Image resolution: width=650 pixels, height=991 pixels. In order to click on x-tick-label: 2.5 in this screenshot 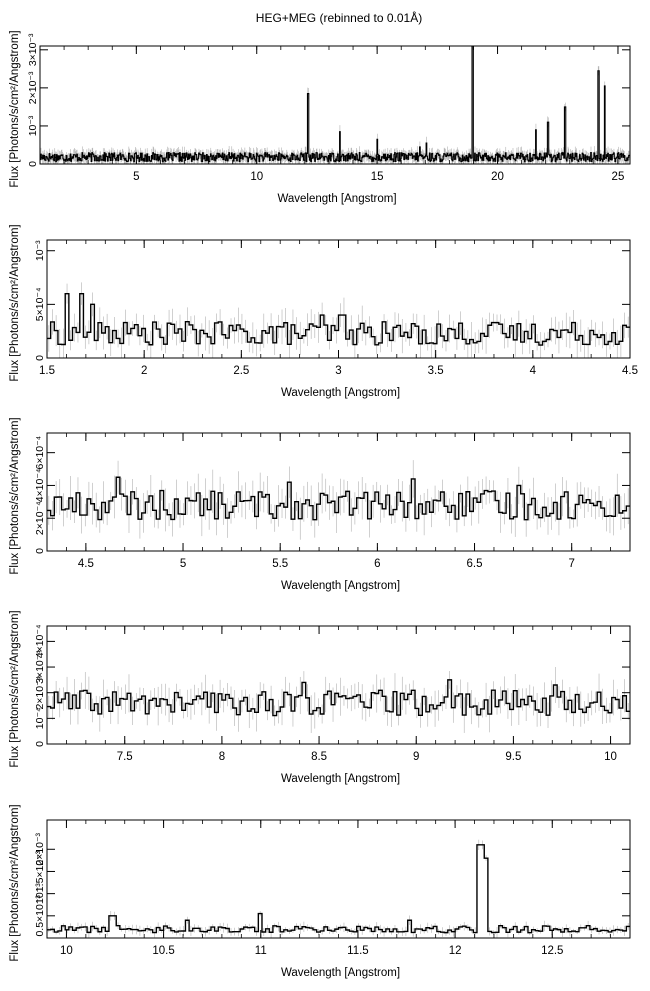, I will do `click(241, 371)`.